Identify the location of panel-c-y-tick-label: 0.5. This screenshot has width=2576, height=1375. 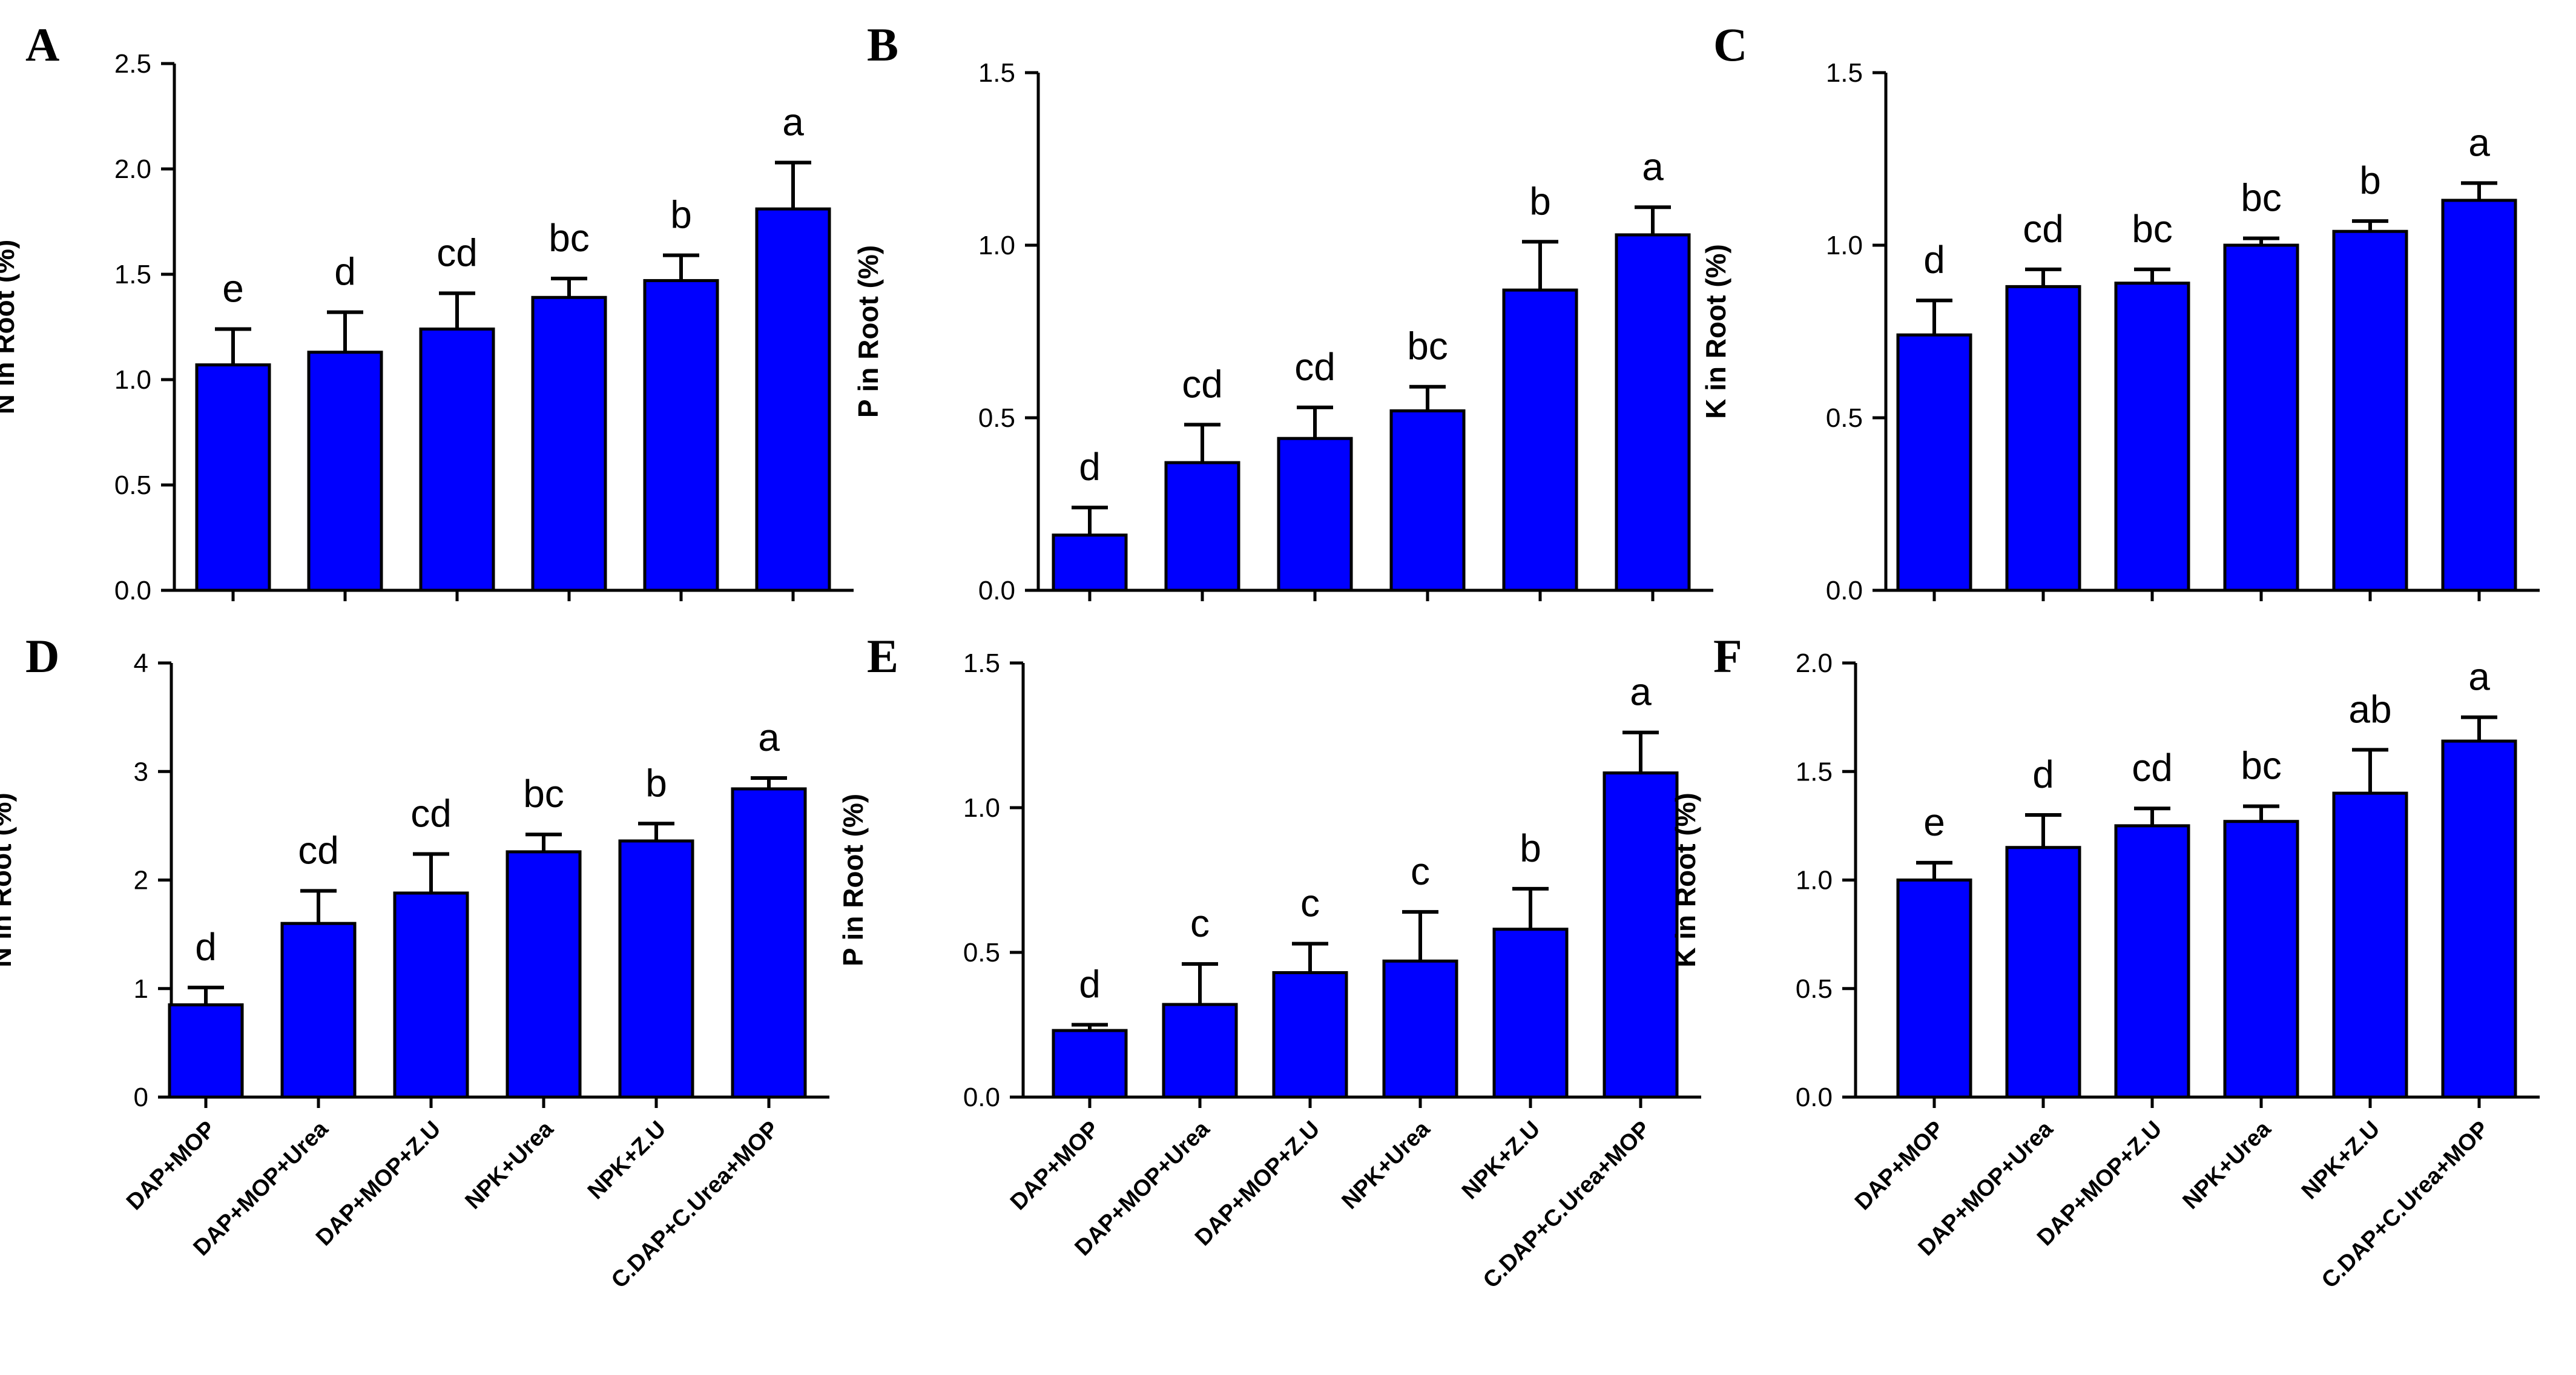
(1844, 418).